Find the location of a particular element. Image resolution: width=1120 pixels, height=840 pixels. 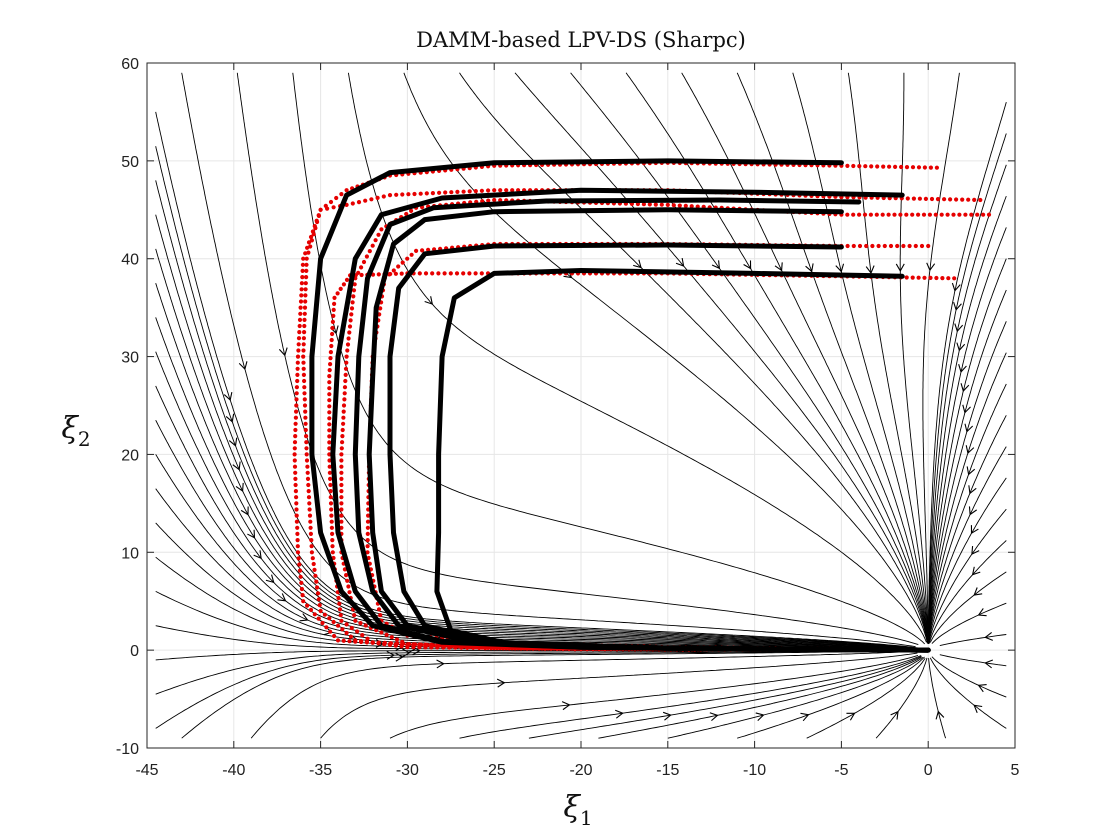

y-tick-label: 20 is located at coordinates (130, 455).